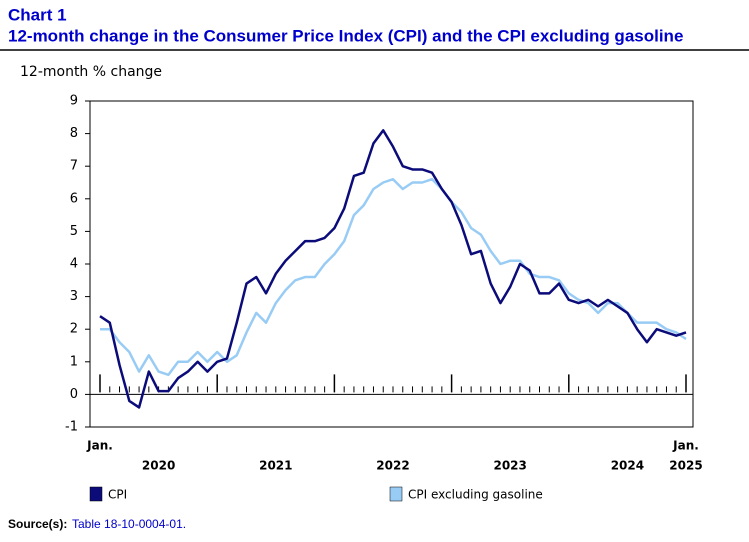 The height and width of the screenshot is (542, 749). Describe the element at coordinates (392, 466) in the screenshot. I see `x-group-label: 2022` at that location.